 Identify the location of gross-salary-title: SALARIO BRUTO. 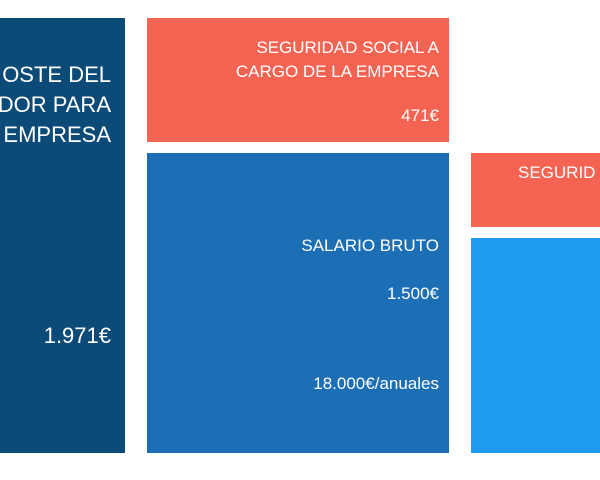
(370, 245).